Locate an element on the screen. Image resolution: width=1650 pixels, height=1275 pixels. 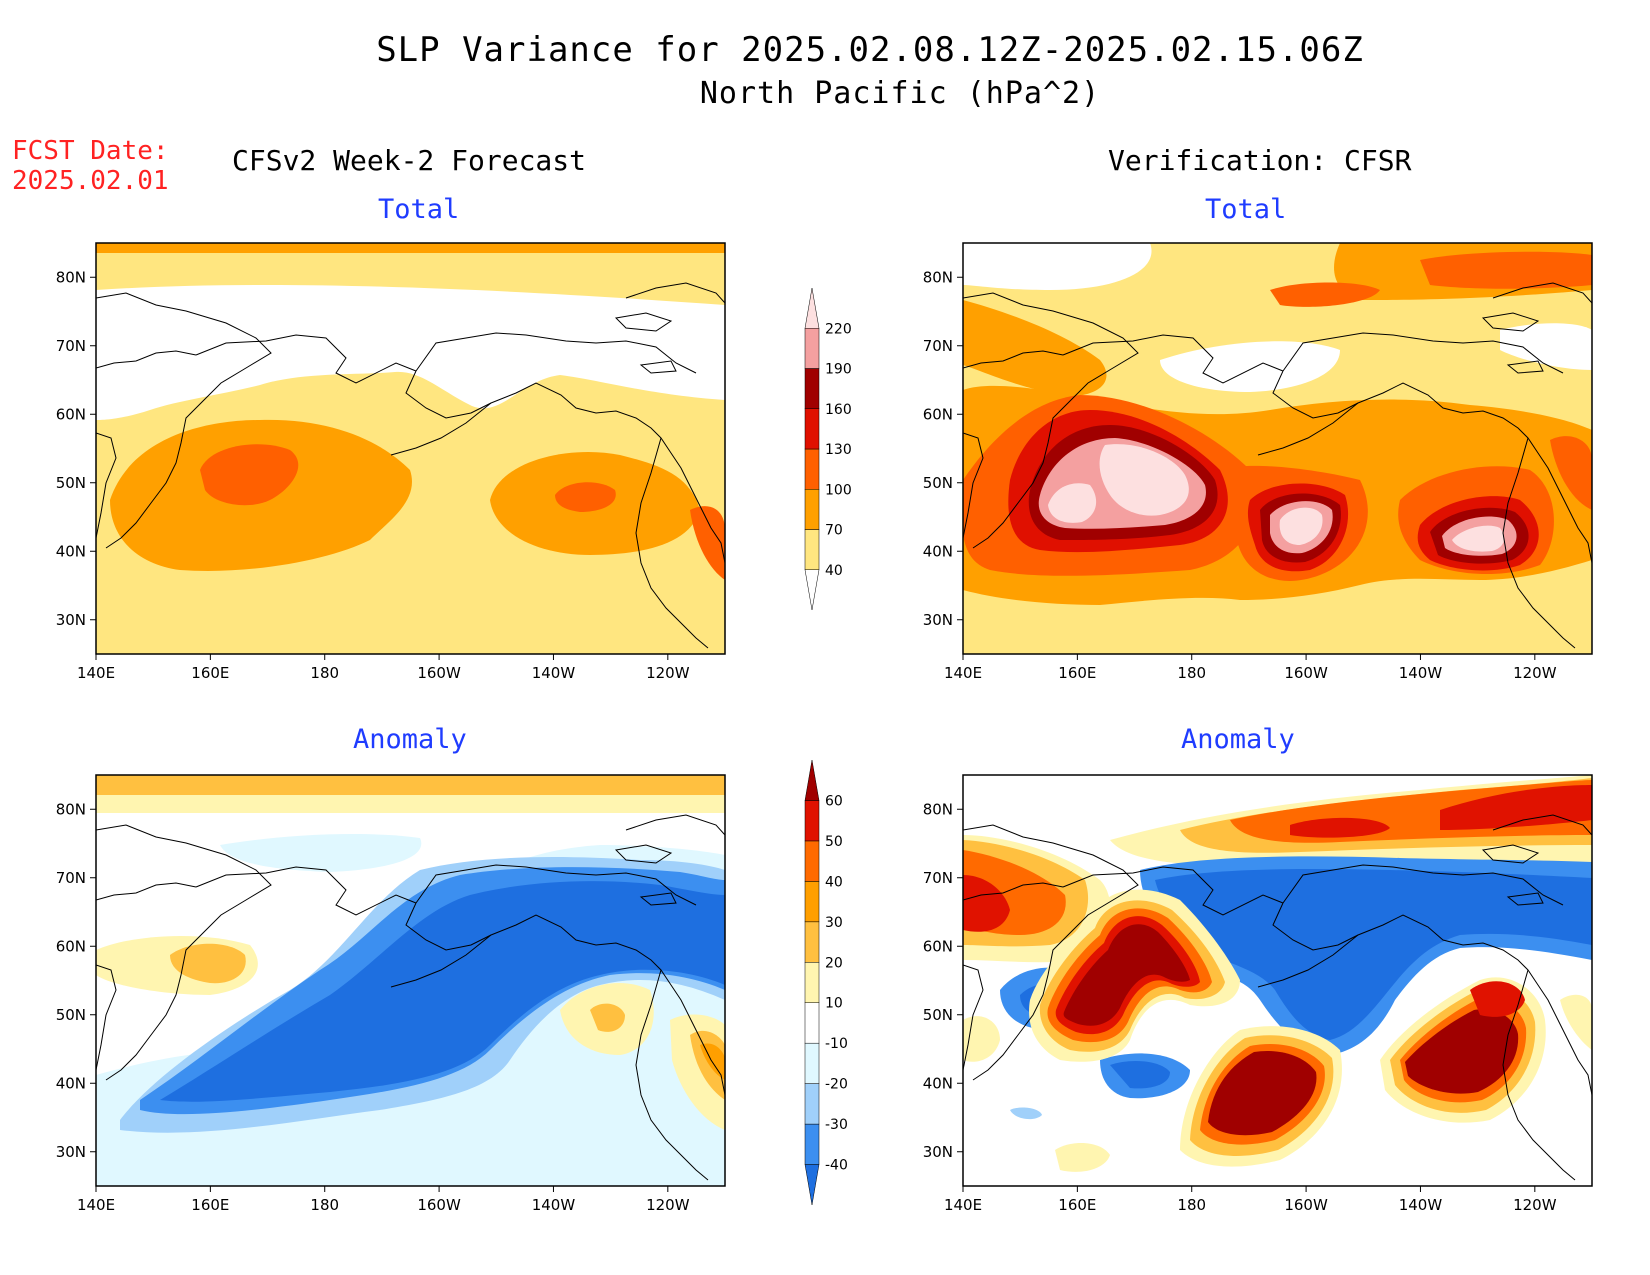
map-verification-anomaly is located at coordinates (1277, 980).